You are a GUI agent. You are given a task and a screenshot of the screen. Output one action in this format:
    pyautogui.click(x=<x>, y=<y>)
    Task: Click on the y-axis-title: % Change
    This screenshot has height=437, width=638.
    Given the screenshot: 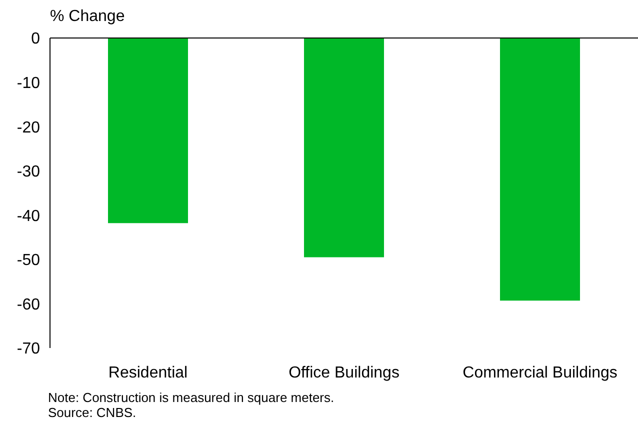 What is the action you would take?
    pyautogui.click(x=88, y=17)
    